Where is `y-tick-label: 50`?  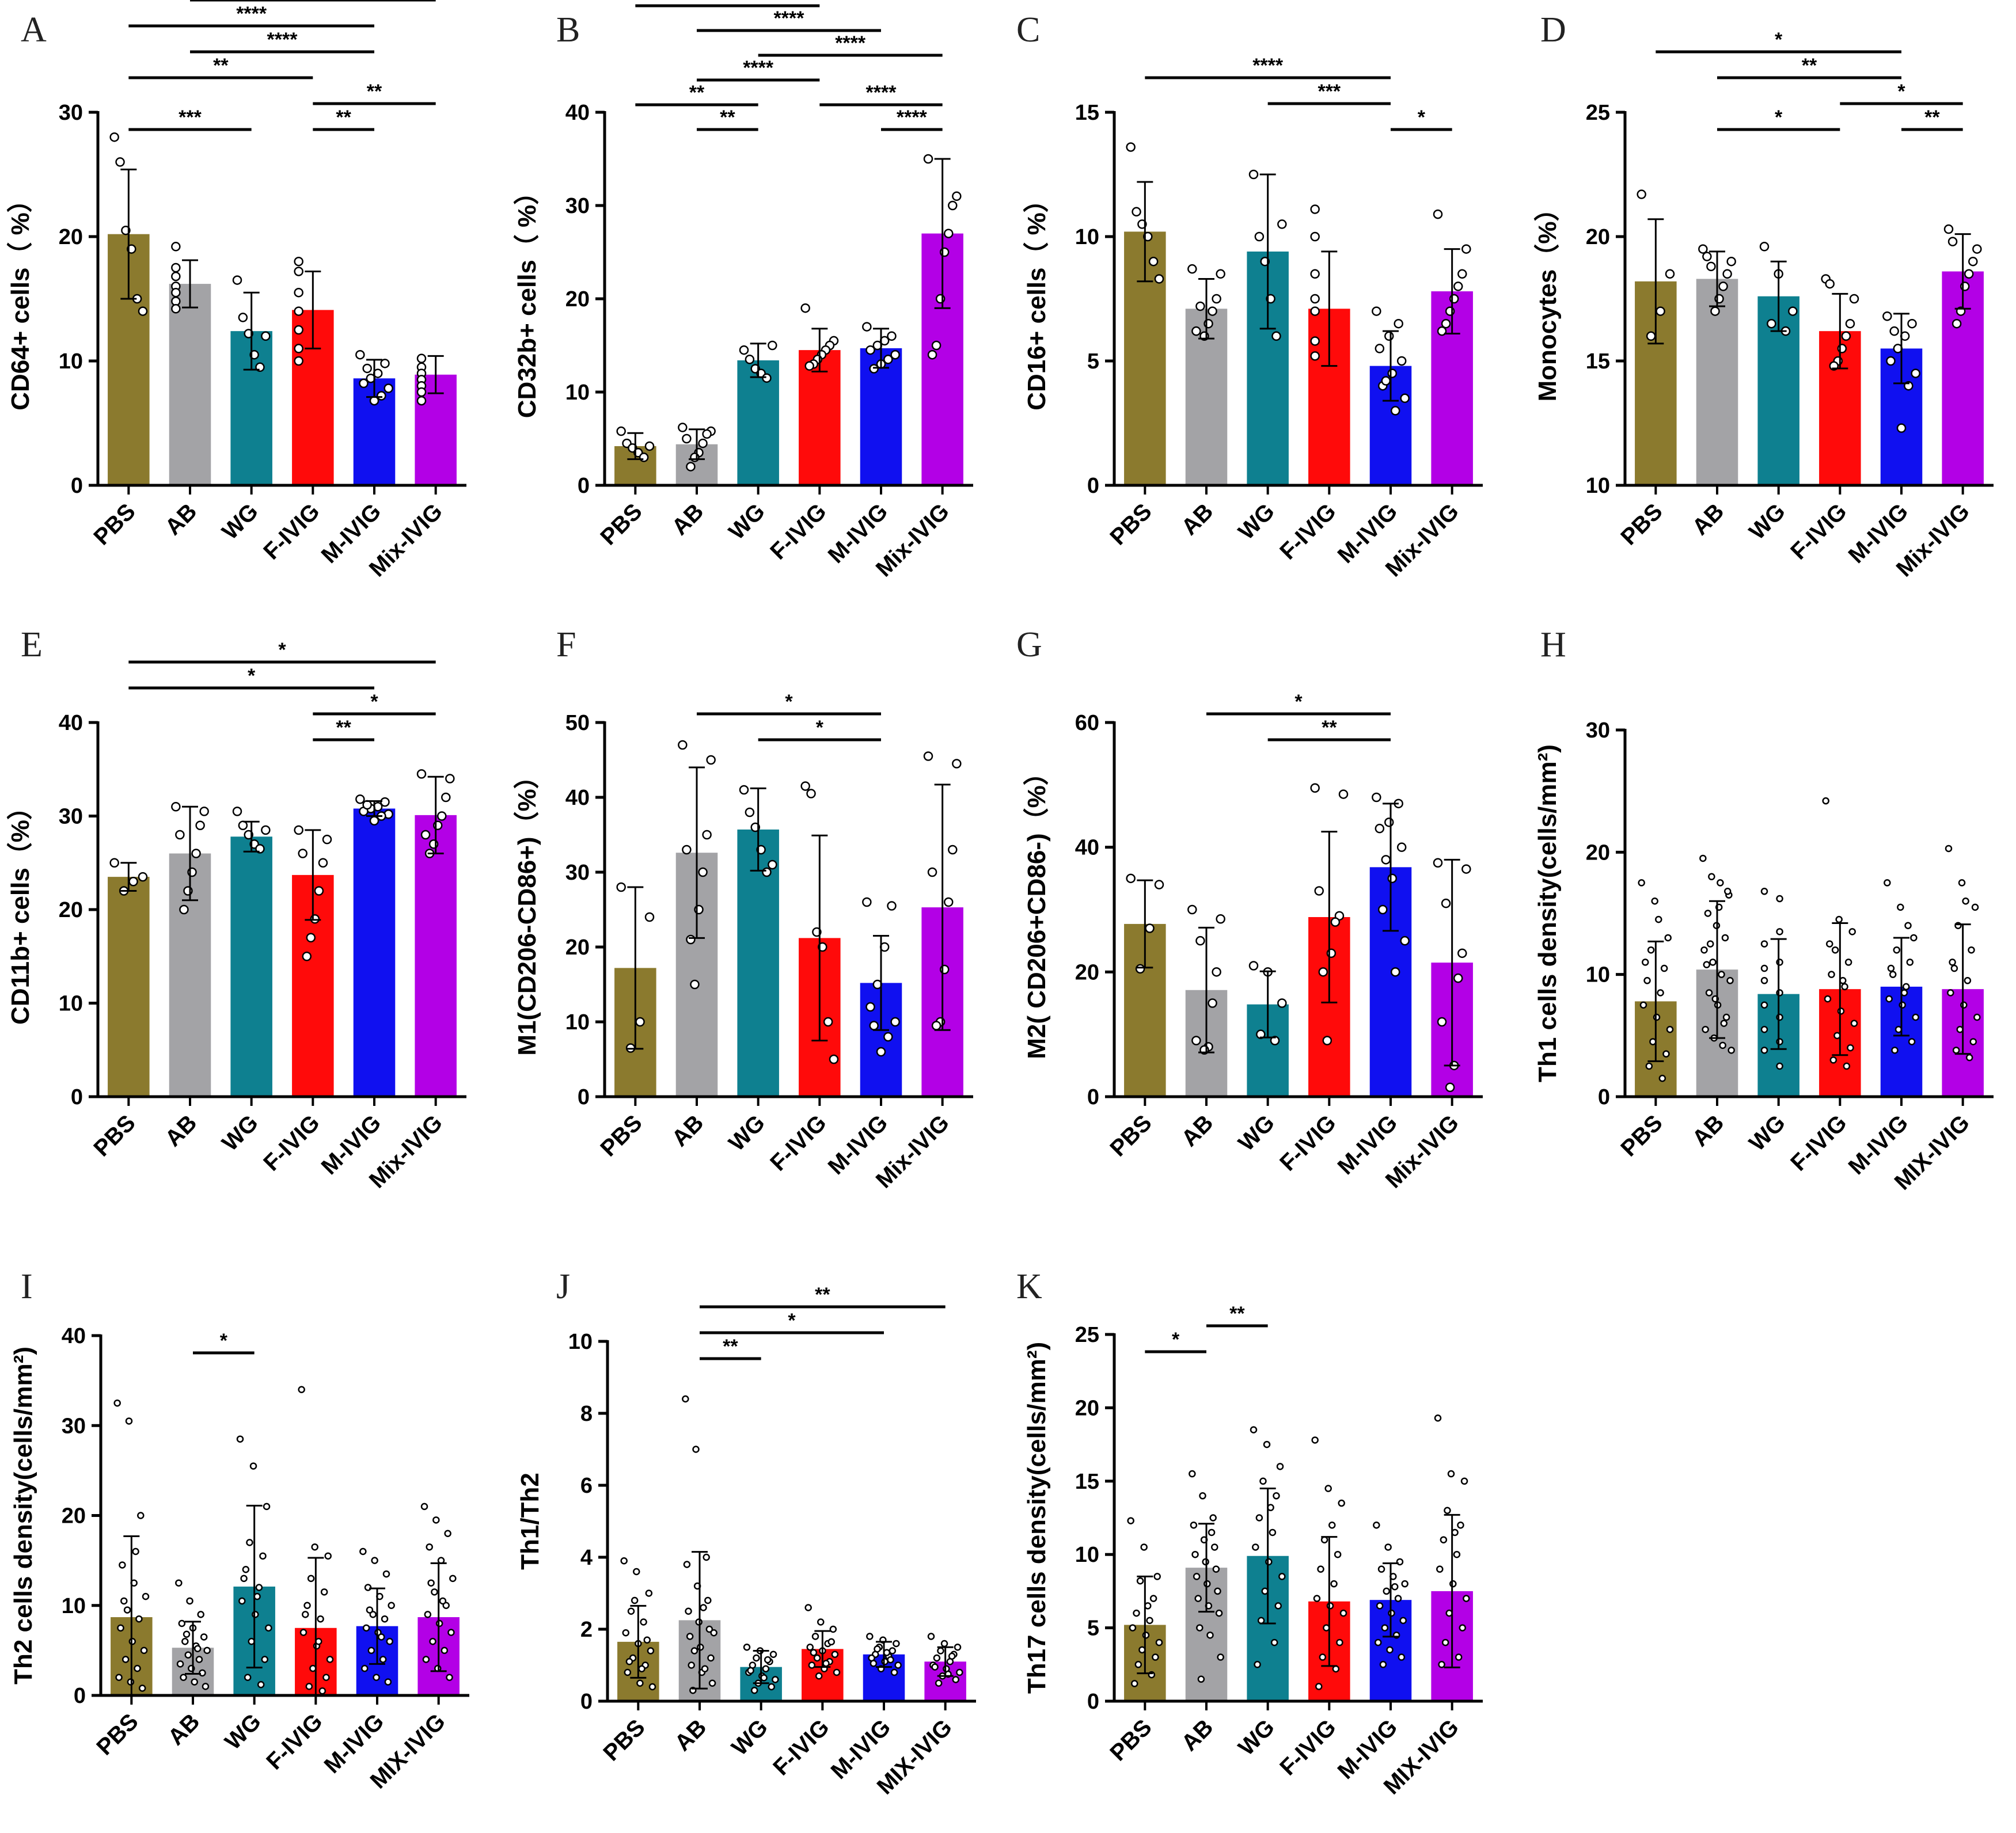
y-tick-label: 50 is located at coordinates (577, 723).